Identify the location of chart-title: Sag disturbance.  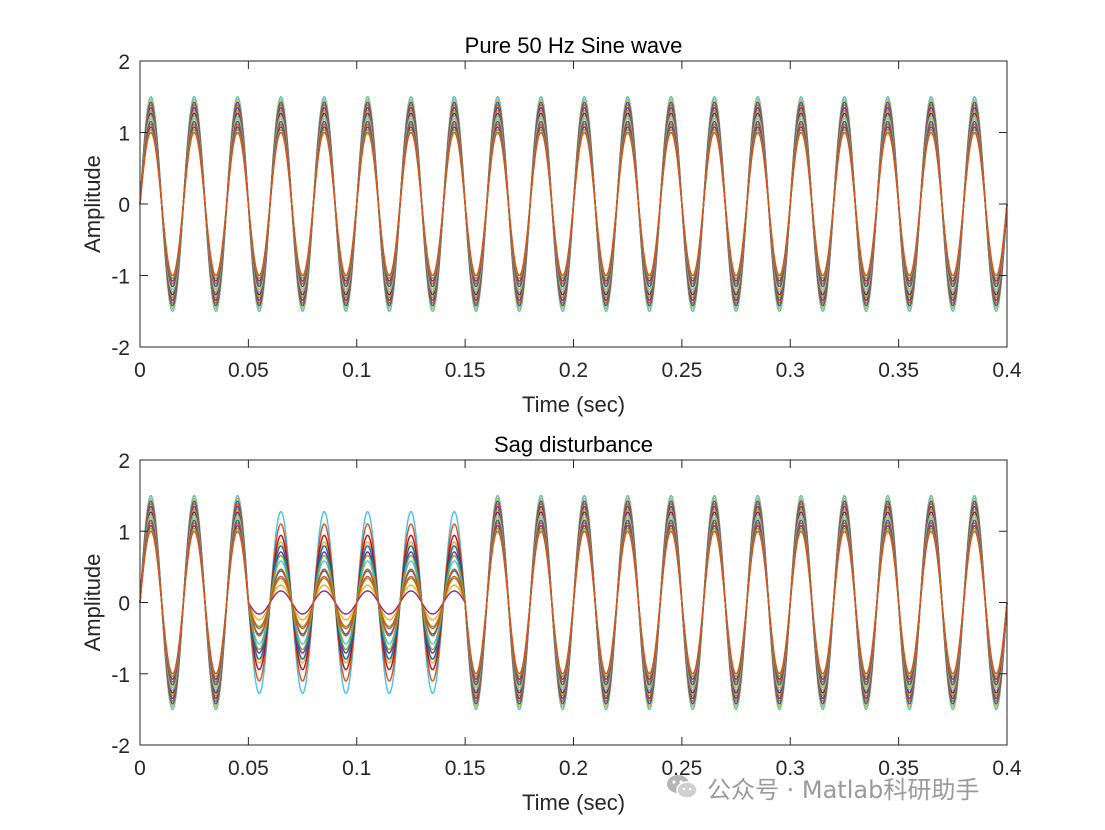
(573, 444).